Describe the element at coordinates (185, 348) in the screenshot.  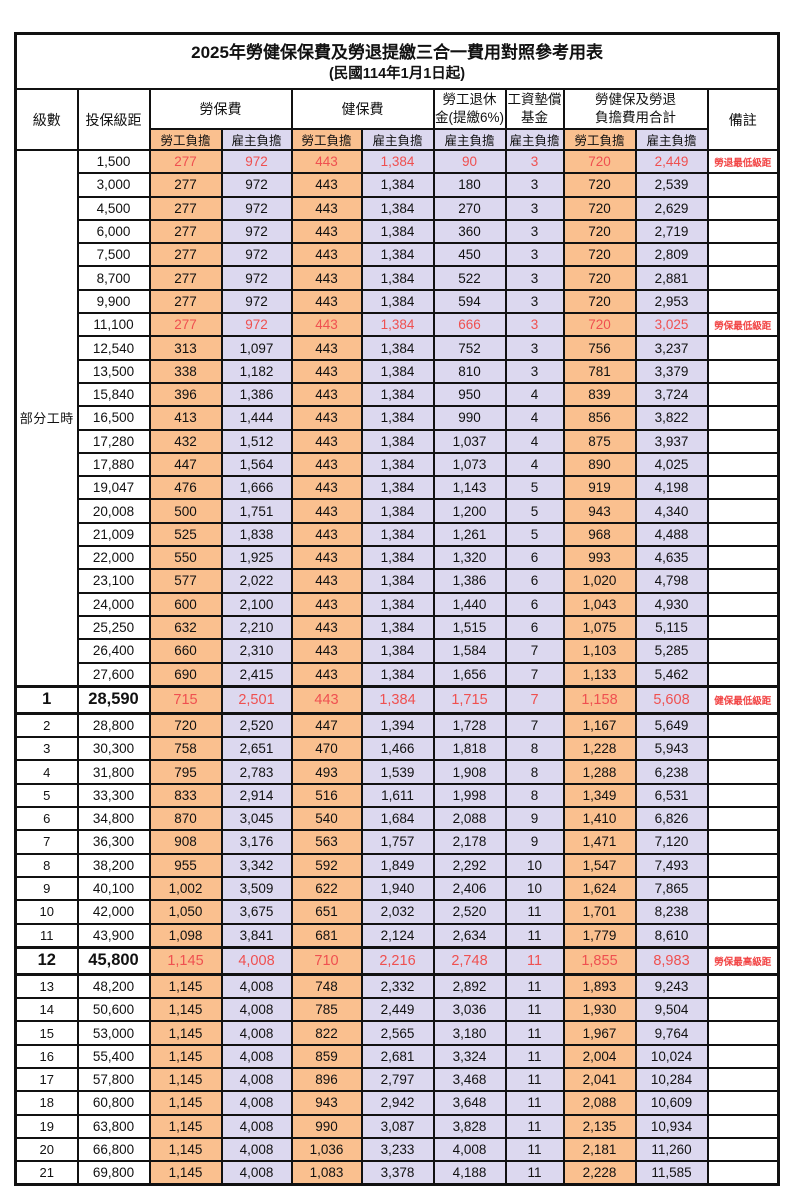
I see `labor-employee-cell: 313` at that location.